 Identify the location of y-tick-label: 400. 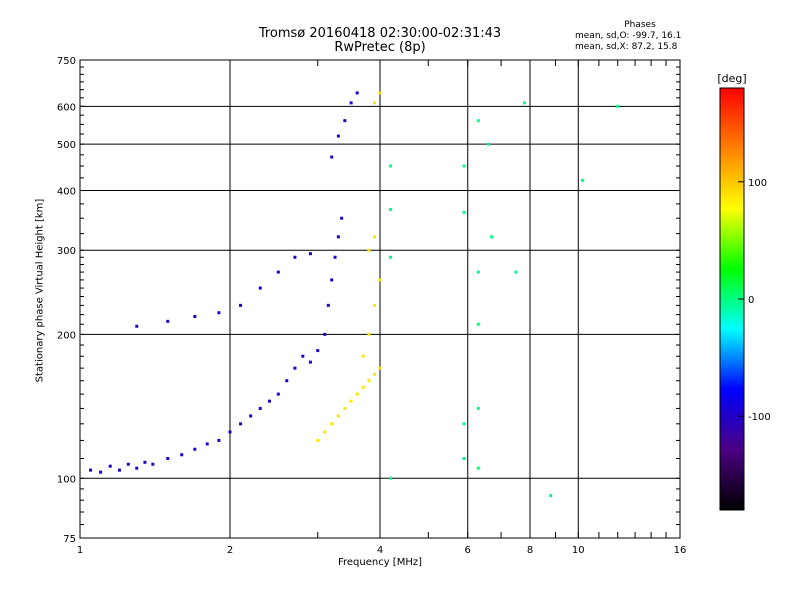
(66, 191).